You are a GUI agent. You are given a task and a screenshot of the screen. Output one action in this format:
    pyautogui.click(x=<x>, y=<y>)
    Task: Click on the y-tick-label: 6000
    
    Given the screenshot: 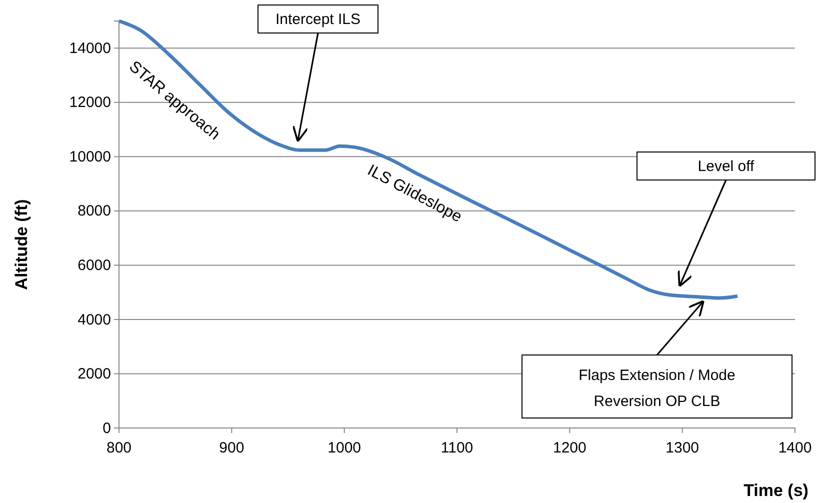 What is the action you would take?
    pyautogui.click(x=94, y=265)
    